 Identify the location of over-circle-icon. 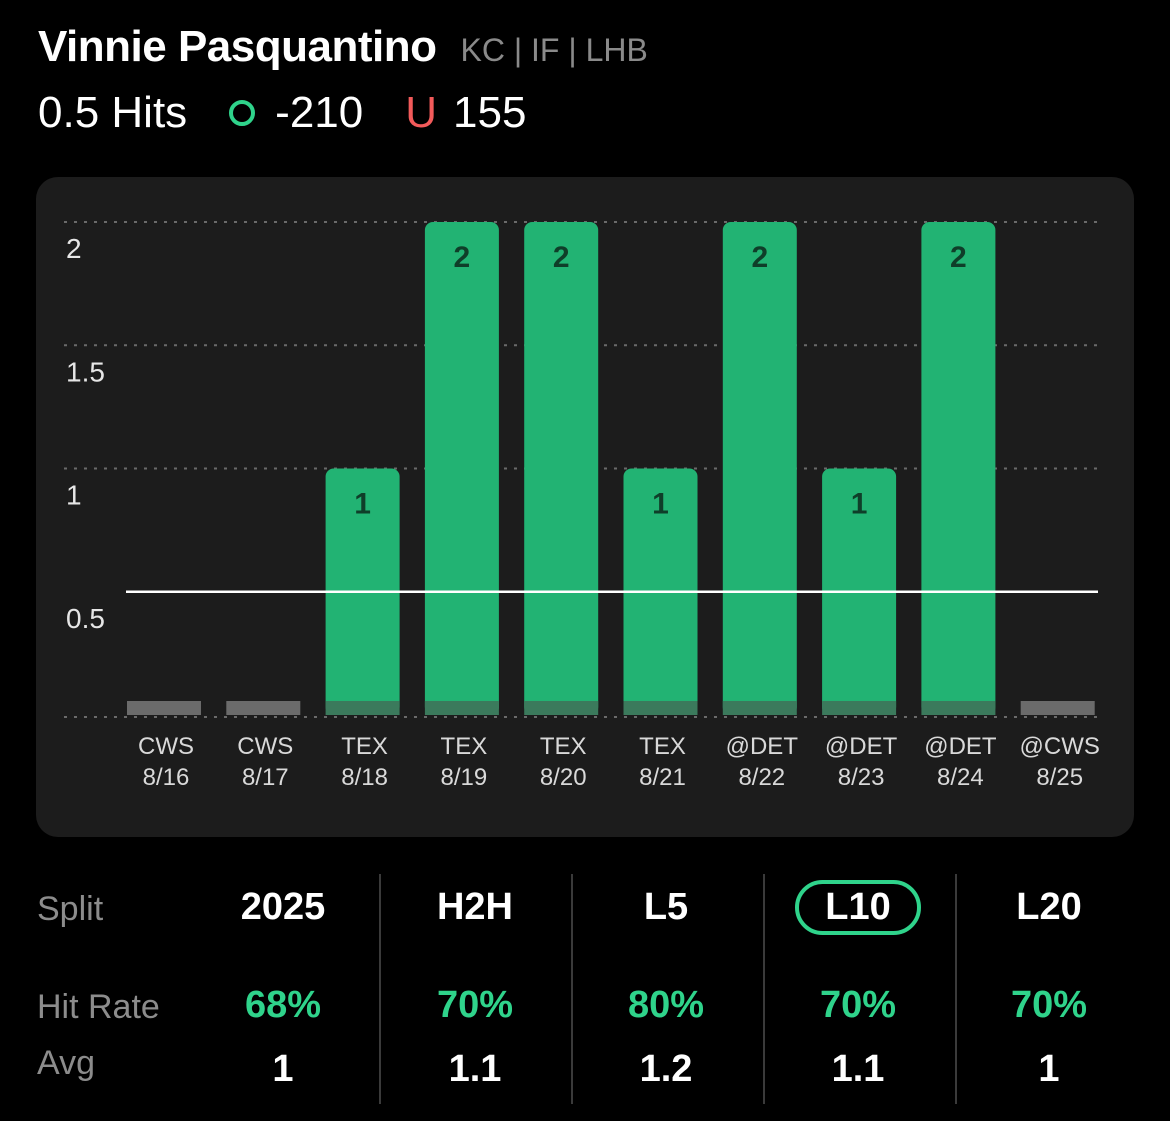
(242, 113).